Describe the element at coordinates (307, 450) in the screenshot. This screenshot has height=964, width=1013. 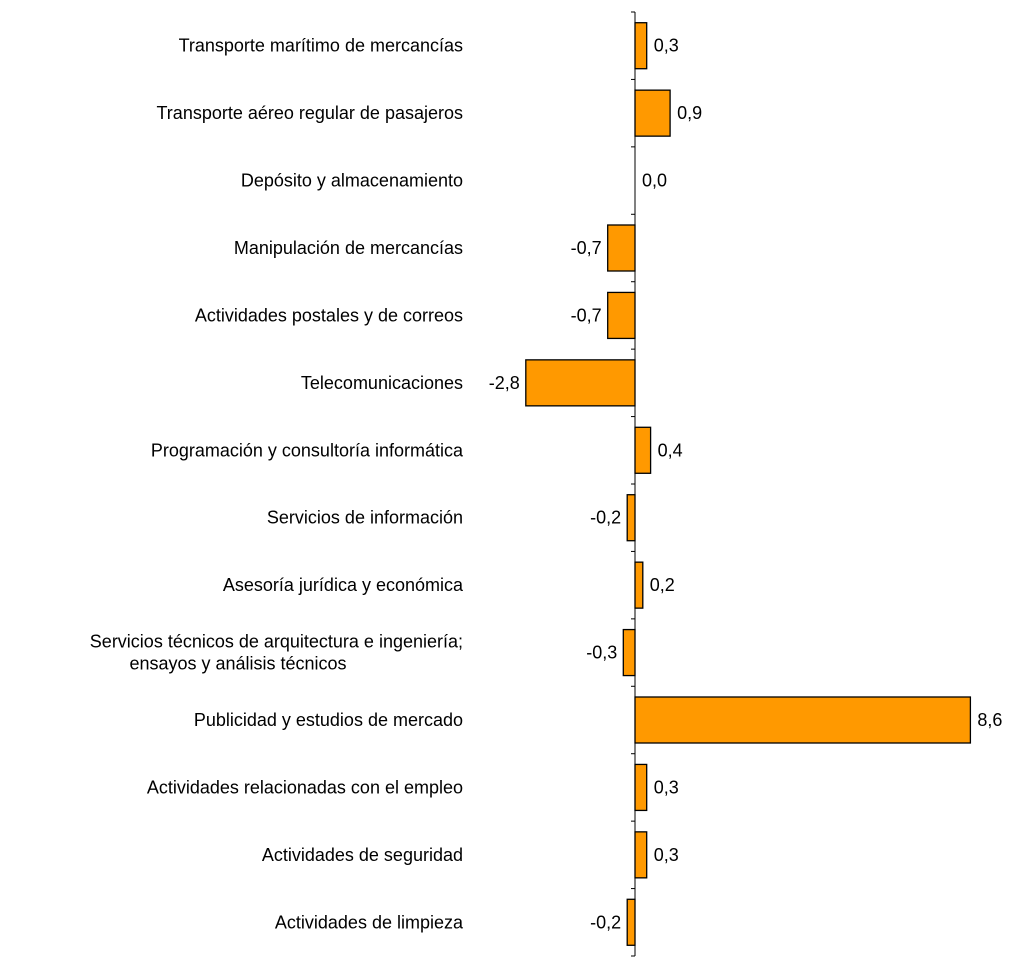
I see `category-label: Programación y consultoría informática` at that location.